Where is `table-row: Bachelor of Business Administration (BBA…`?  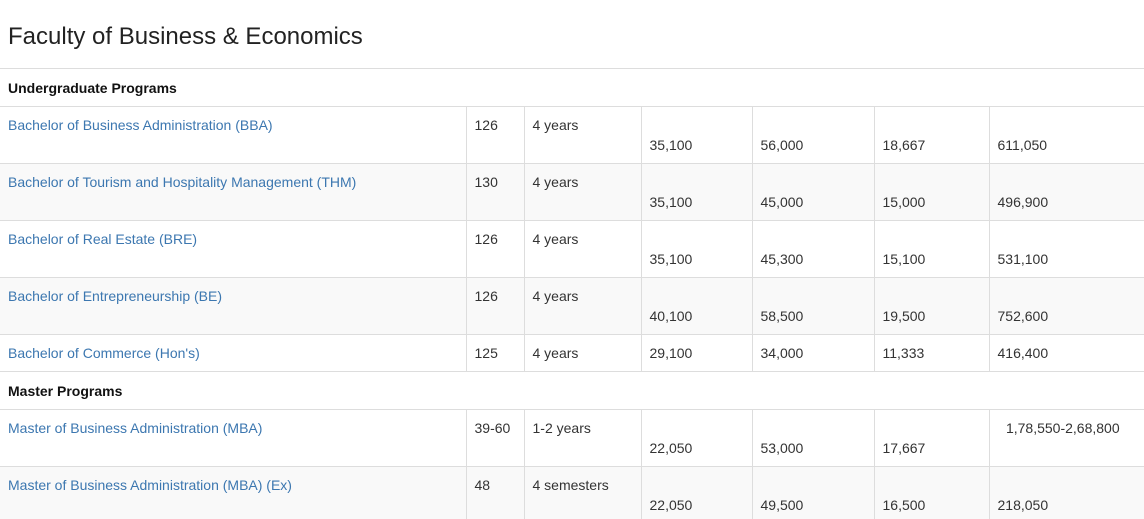
table-row: Bachelor of Business Administration (BBA… is located at coordinates (572, 135).